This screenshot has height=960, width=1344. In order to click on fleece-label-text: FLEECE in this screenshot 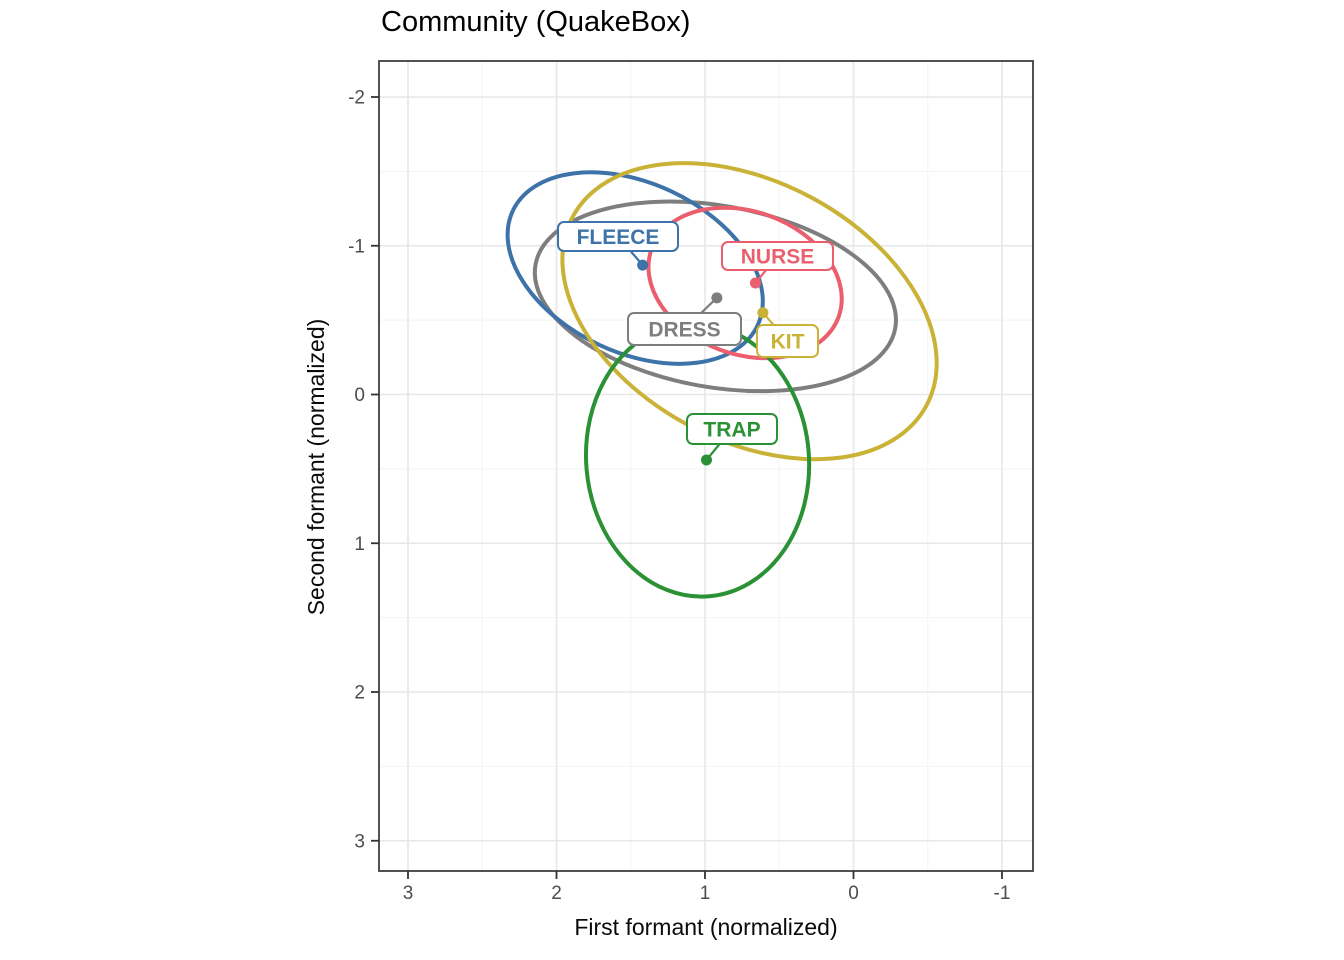, I will do `click(618, 237)`.